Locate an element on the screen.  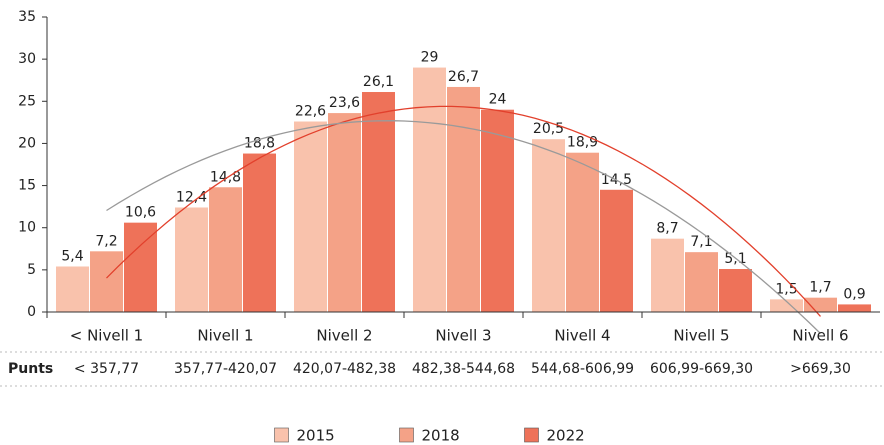
x-tick-label: Nivell 4 is located at coordinates (582, 336).